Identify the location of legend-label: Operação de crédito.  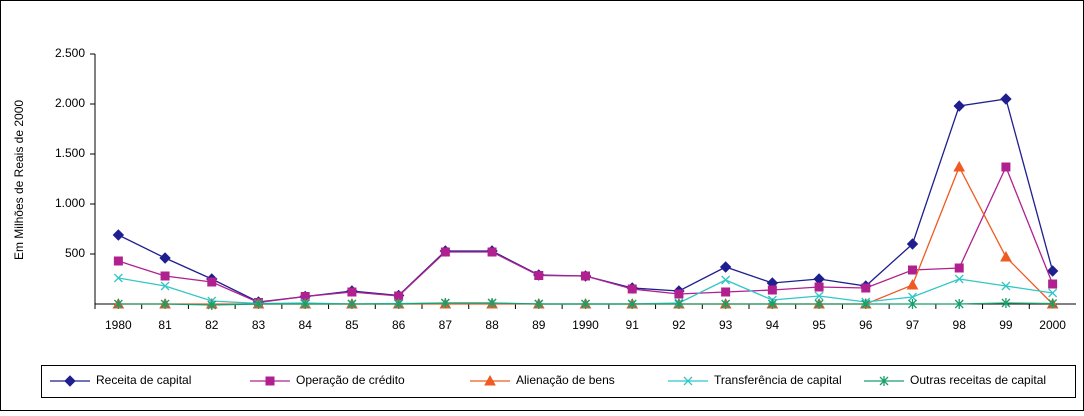
(350, 380).